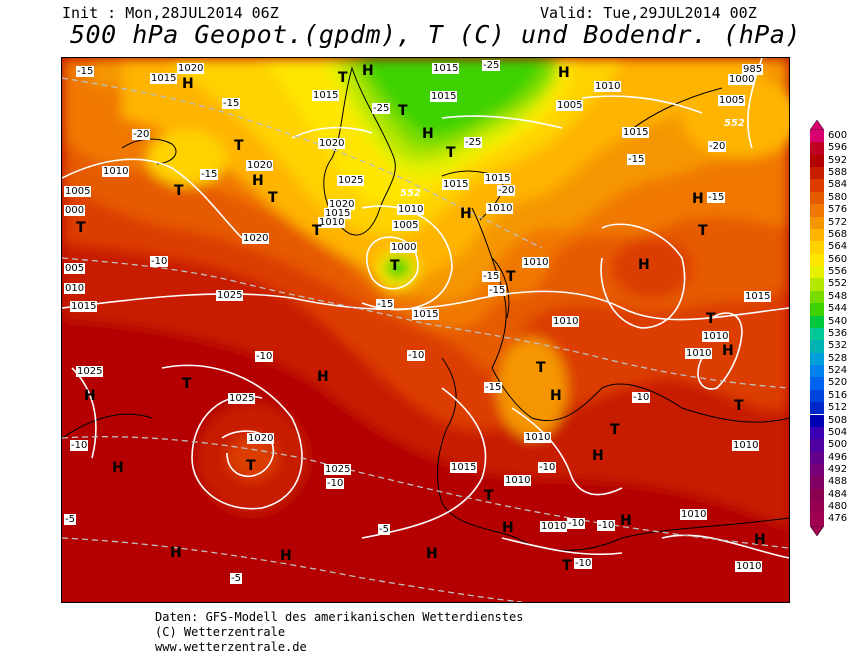 This screenshot has width=850, height=657. What do you see at coordinates (817, 125) in the screenshot?
I see `legend-top-arrow` at bounding box center [817, 125].